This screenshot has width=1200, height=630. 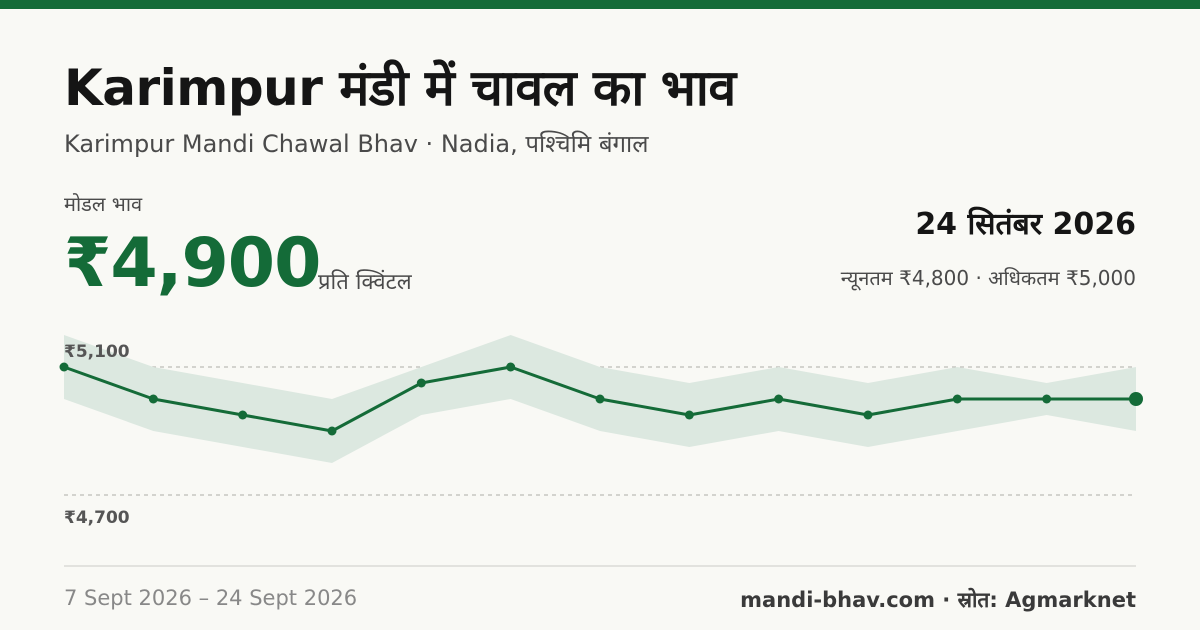 What do you see at coordinates (1025, 224) in the screenshot?
I see `price-date: 24 सितंबर 2026` at bounding box center [1025, 224].